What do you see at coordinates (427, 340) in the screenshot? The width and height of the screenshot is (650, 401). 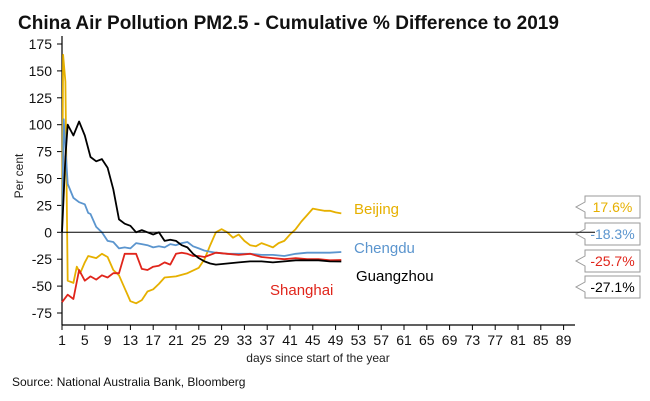 I see `x-tick-label: 65` at bounding box center [427, 340].